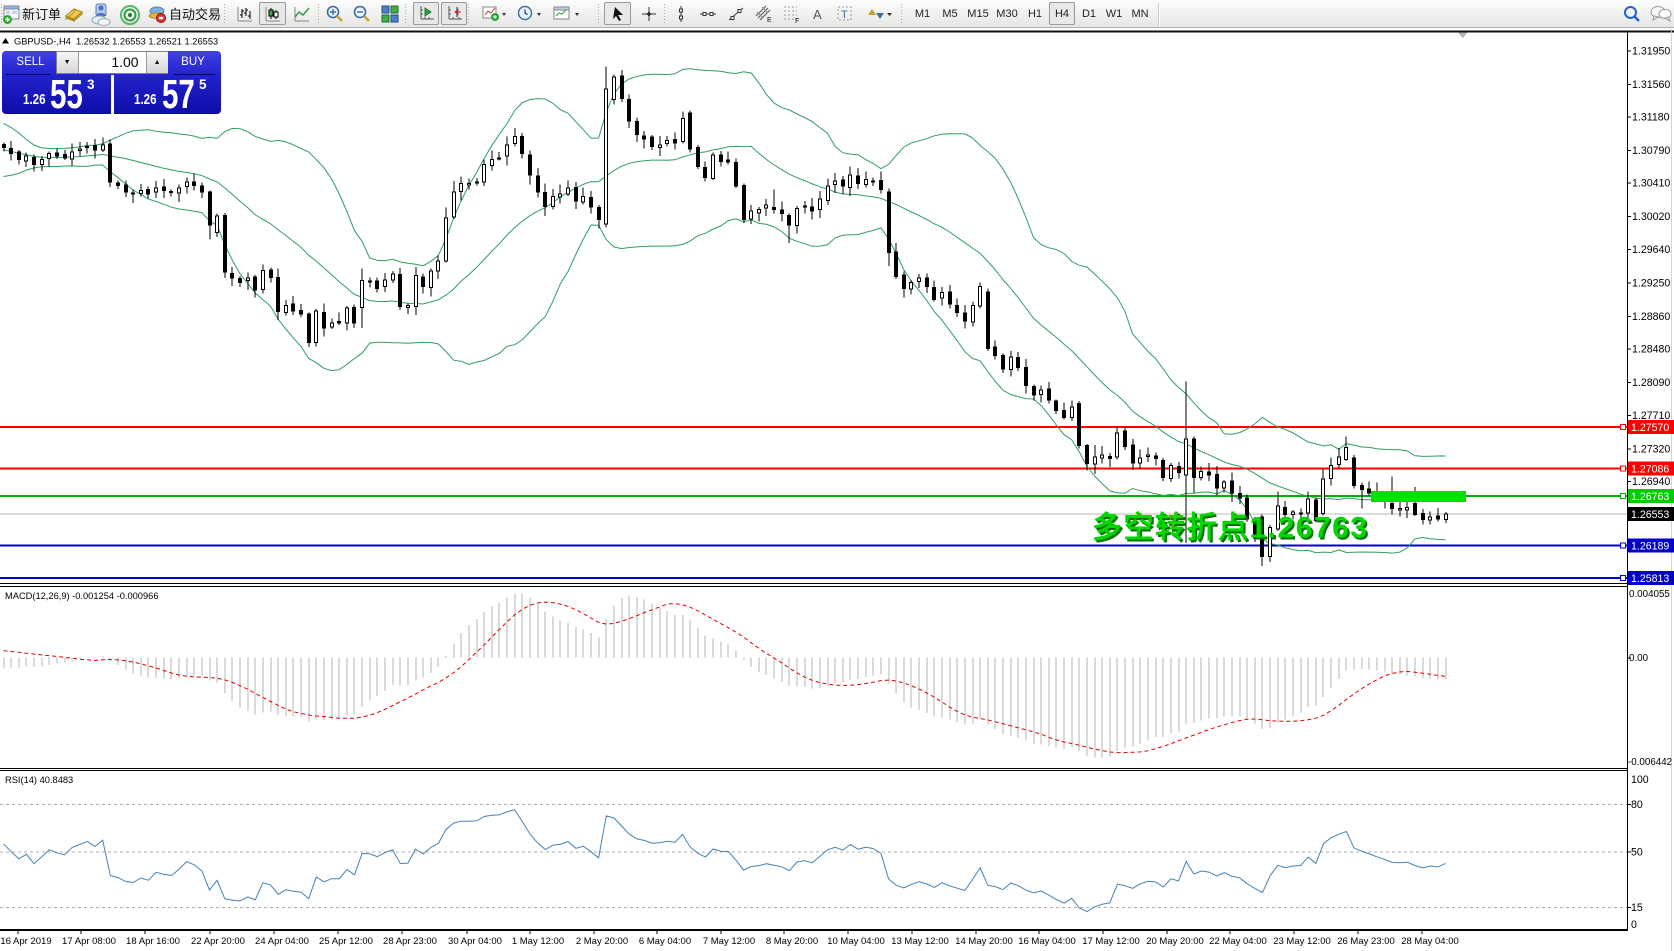  What do you see at coordinates (1651, 217) in the screenshot?
I see `svg-text: 1.30020` at bounding box center [1651, 217].